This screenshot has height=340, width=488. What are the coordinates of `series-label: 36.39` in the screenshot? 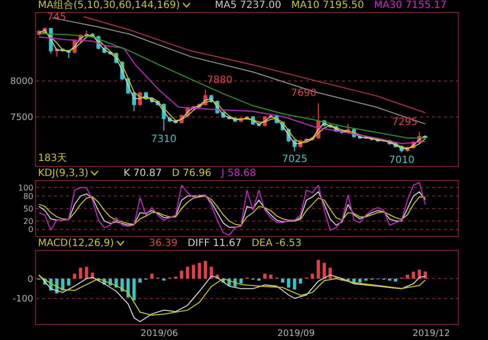 It's located at (163, 243).